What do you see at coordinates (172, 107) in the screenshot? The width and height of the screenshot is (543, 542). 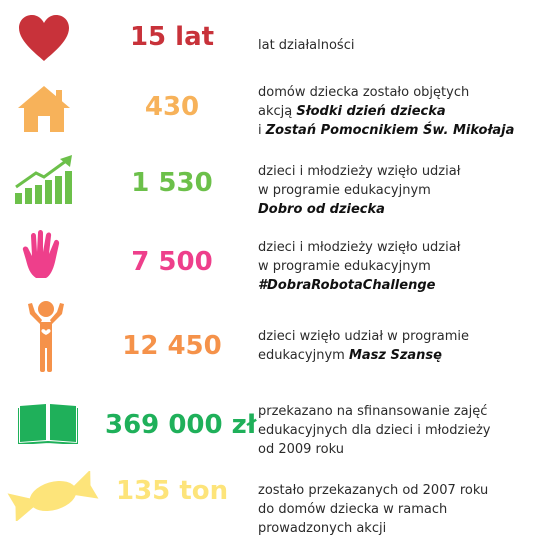 I see `stat-value-orphanages: 430` at bounding box center [172, 107].